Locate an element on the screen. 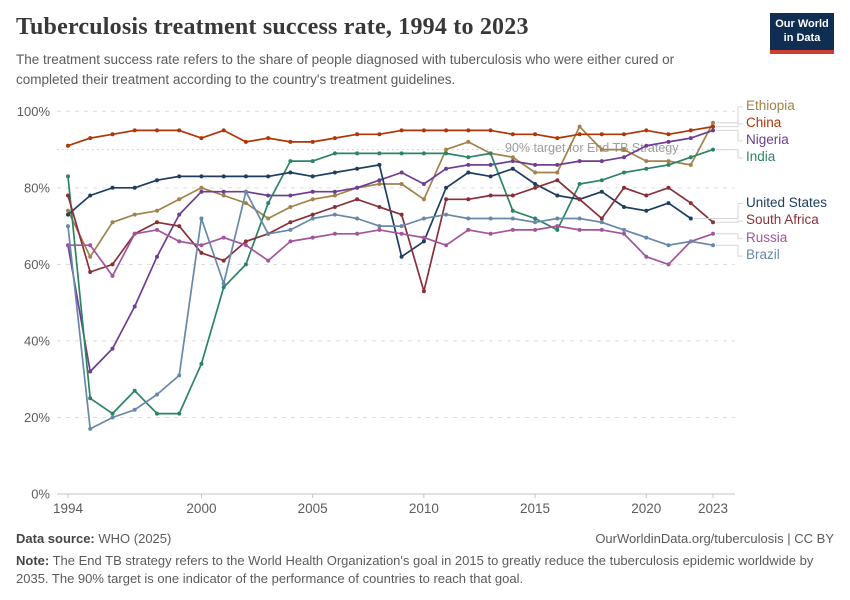  series-label-united-states: United States is located at coordinates (787, 202).